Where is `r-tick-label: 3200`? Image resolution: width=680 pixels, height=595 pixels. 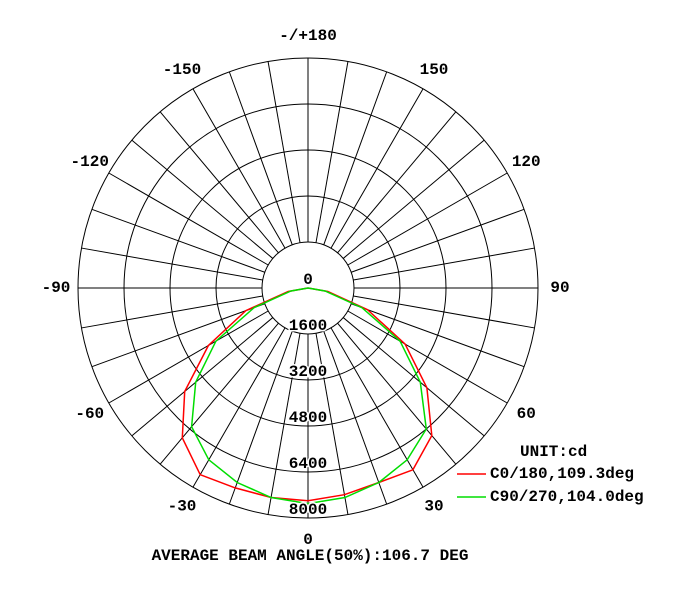 r-tick-label: 3200 is located at coordinates (308, 372).